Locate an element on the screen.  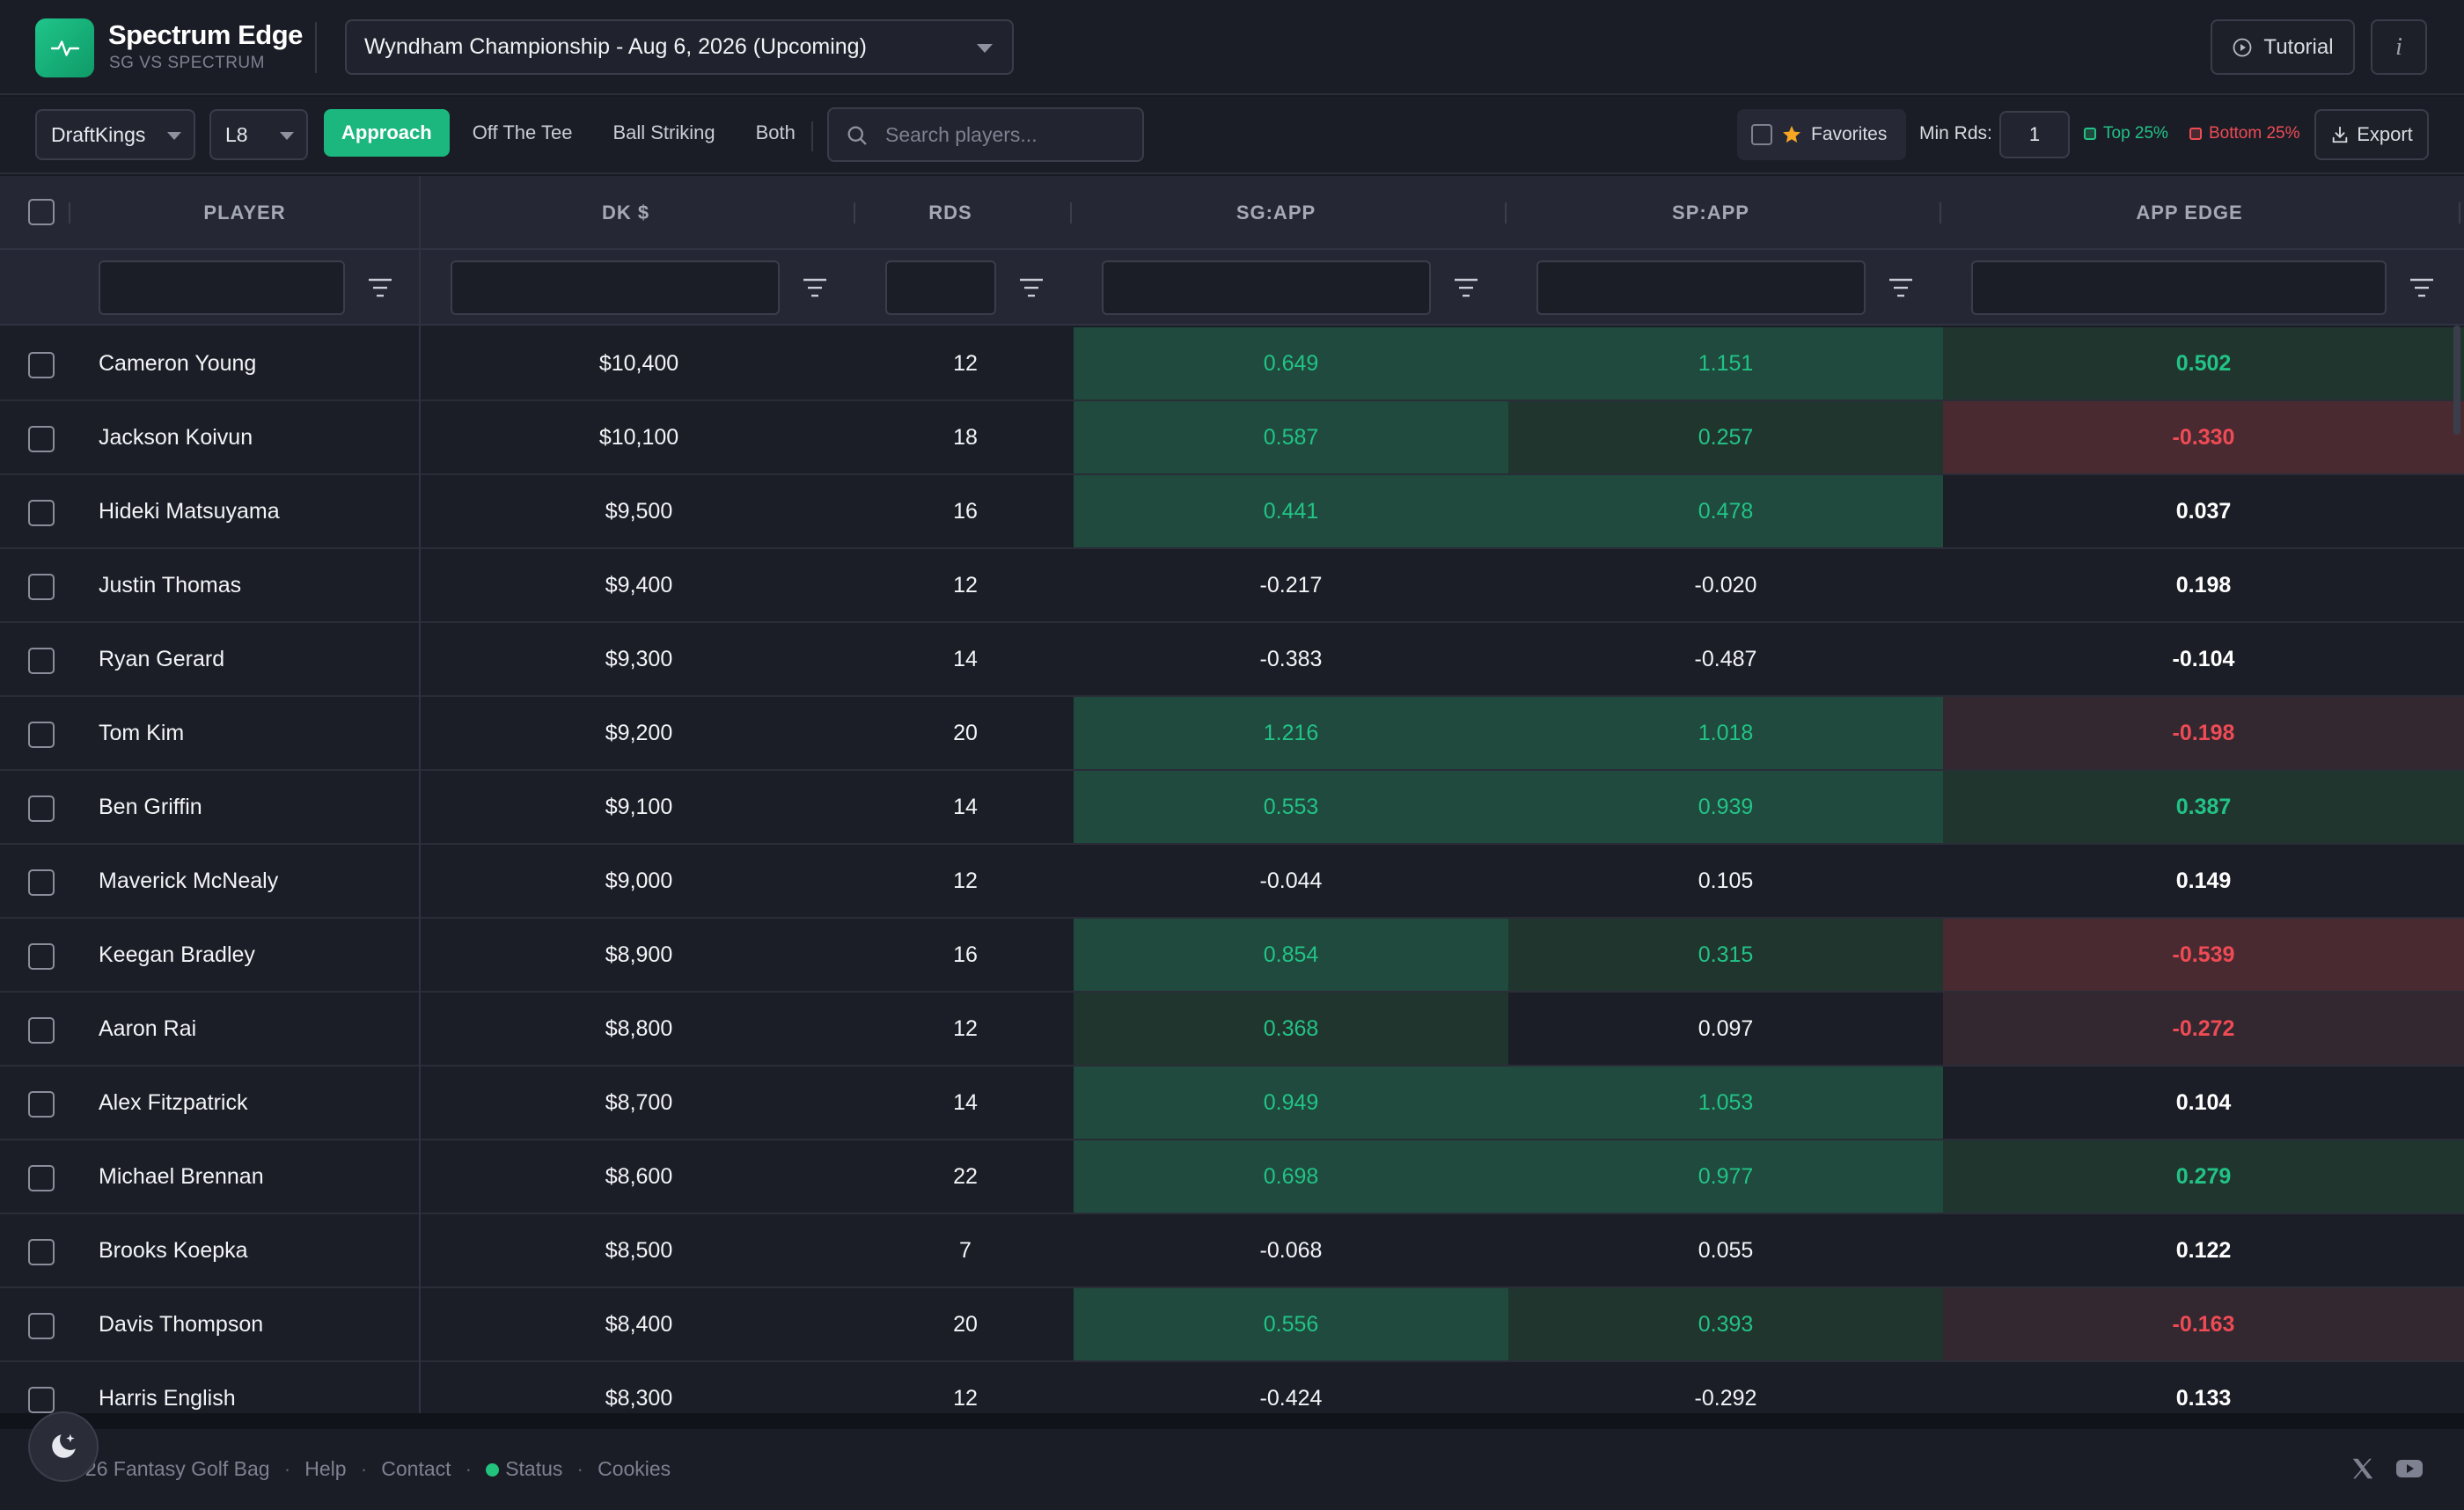
player-name-cell: Hideki Matsuyama is located at coordinates (190, 511).